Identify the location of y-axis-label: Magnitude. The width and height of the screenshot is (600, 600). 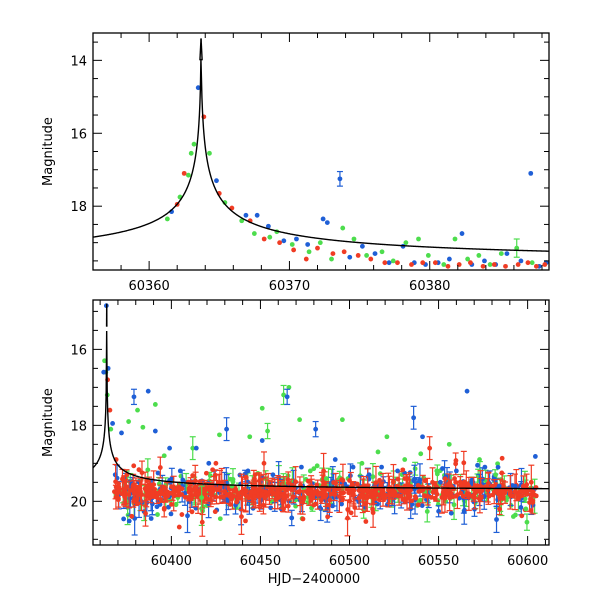
(48, 422).